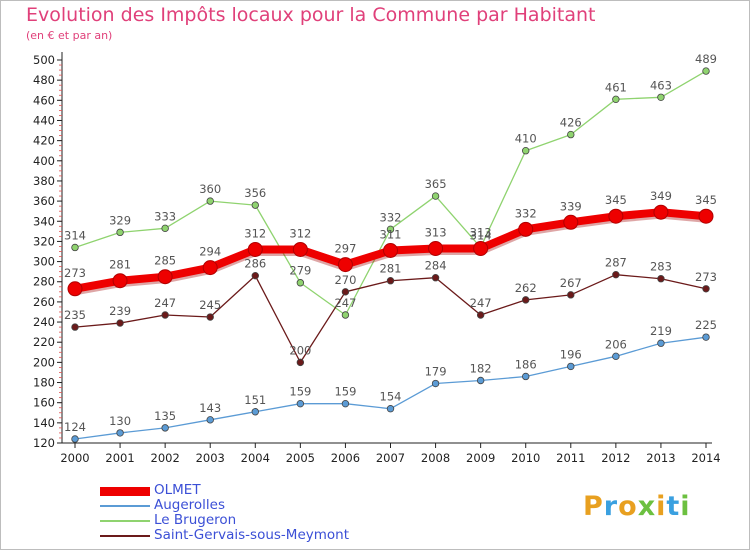 The height and width of the screenshot is (550, 750). I want to click on data-label: 294, so click(210, 252).